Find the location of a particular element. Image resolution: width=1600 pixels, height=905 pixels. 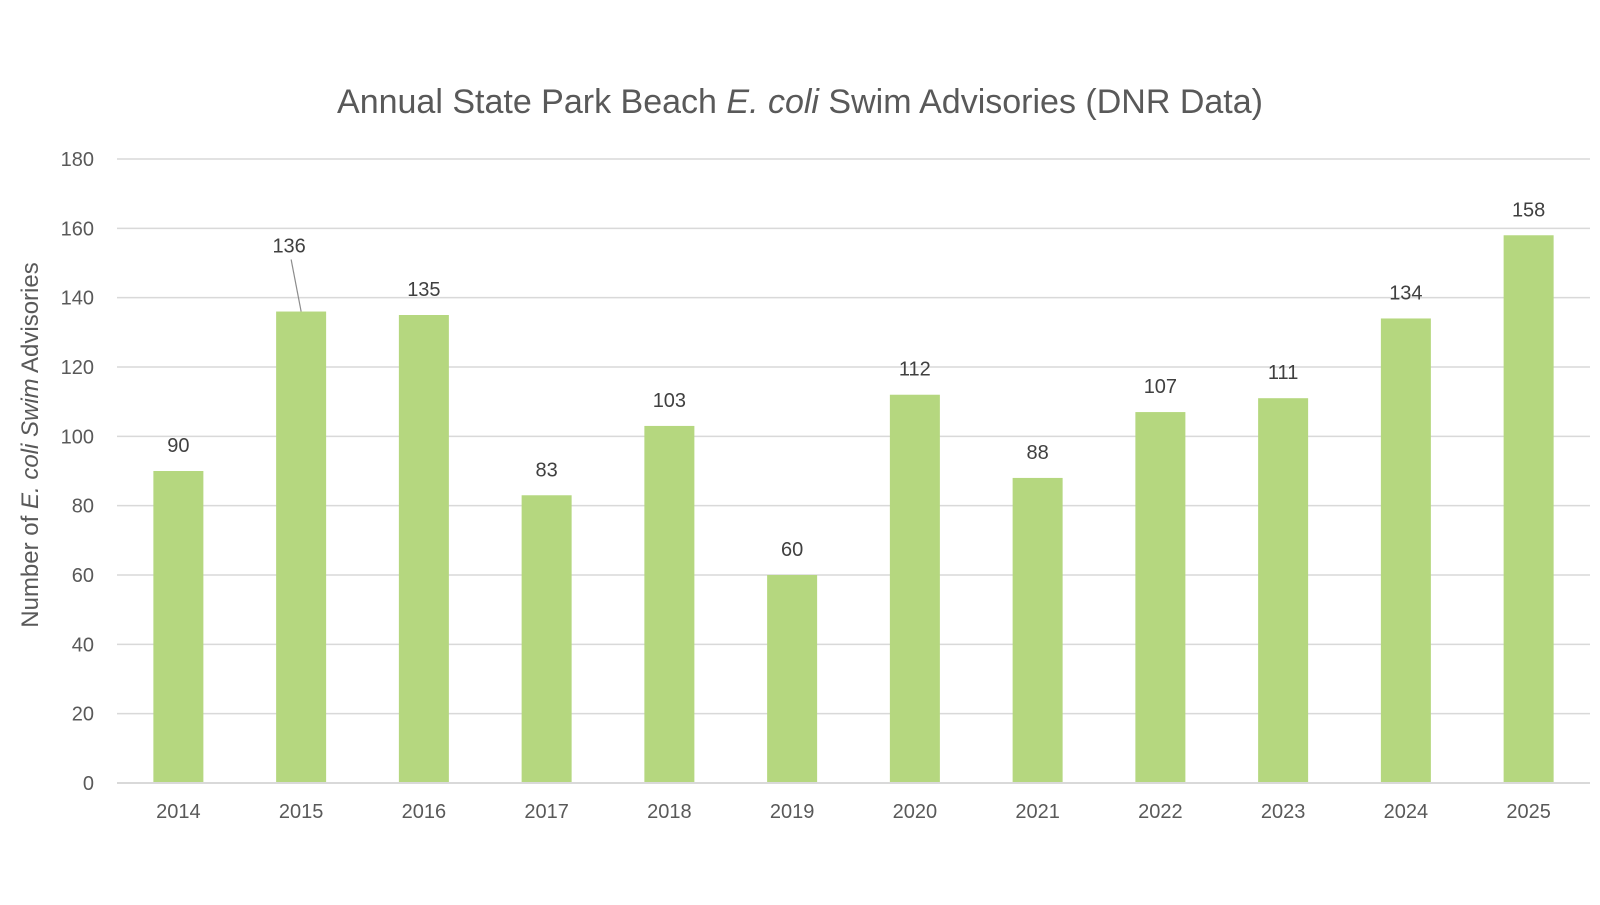

y-tick-label: 160 is located at coordinates (77, 229).